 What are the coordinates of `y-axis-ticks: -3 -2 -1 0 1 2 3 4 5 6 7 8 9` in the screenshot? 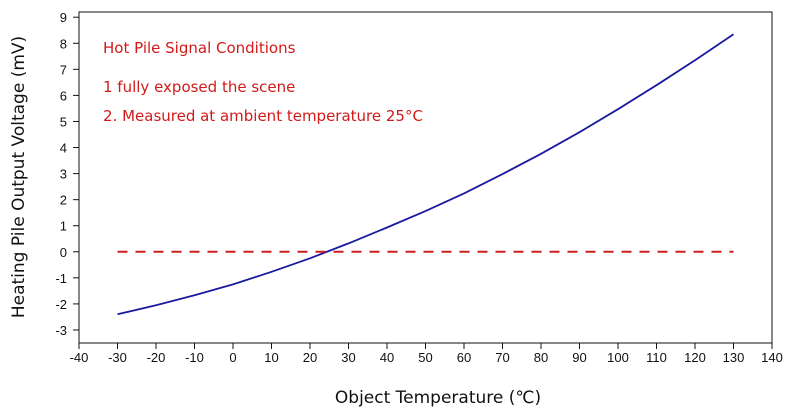 It's located at (67, 174).